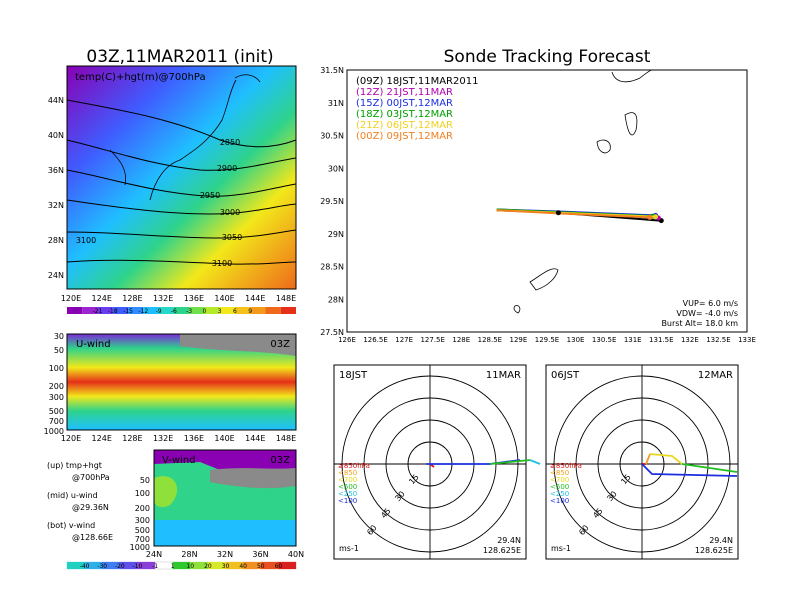 This screenshot has height=612, width=792. What do you see at coordinates (225, 554) in the screenshot?
I see `v-wind-x-ticks: 24N 28N 32N 36N 40N` at bounding box center [225, 554].